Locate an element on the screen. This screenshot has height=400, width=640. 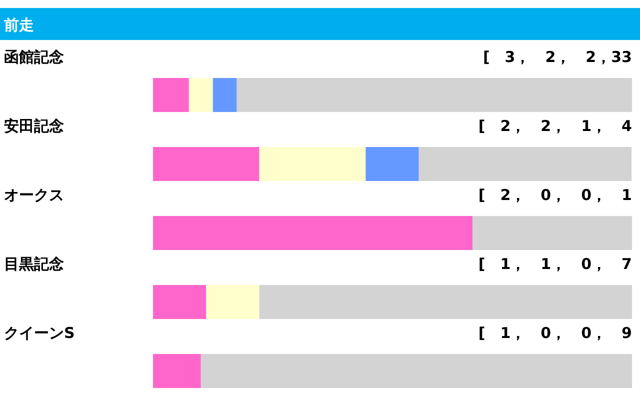
annotation: [ 2， 0， 0， 1 is located at coordinates (555, 195).